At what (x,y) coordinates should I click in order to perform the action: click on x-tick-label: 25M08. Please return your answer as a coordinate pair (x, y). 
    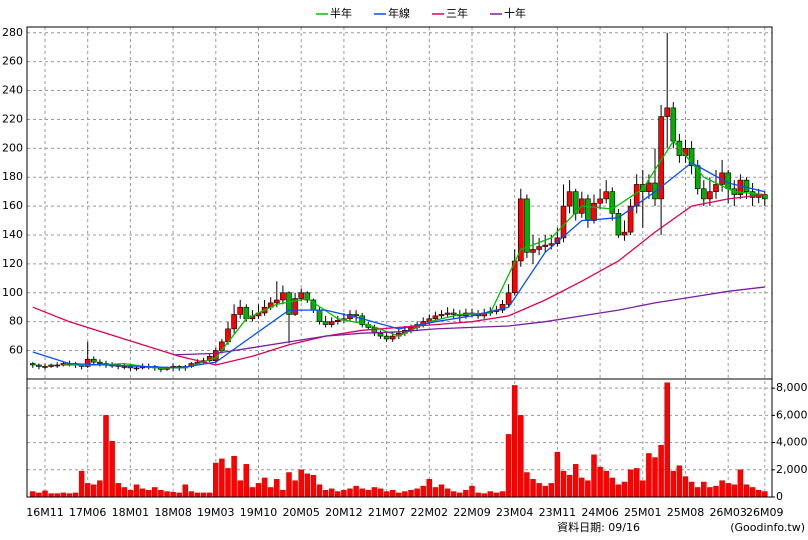
    Looking at the image, I should click on (686, 512).